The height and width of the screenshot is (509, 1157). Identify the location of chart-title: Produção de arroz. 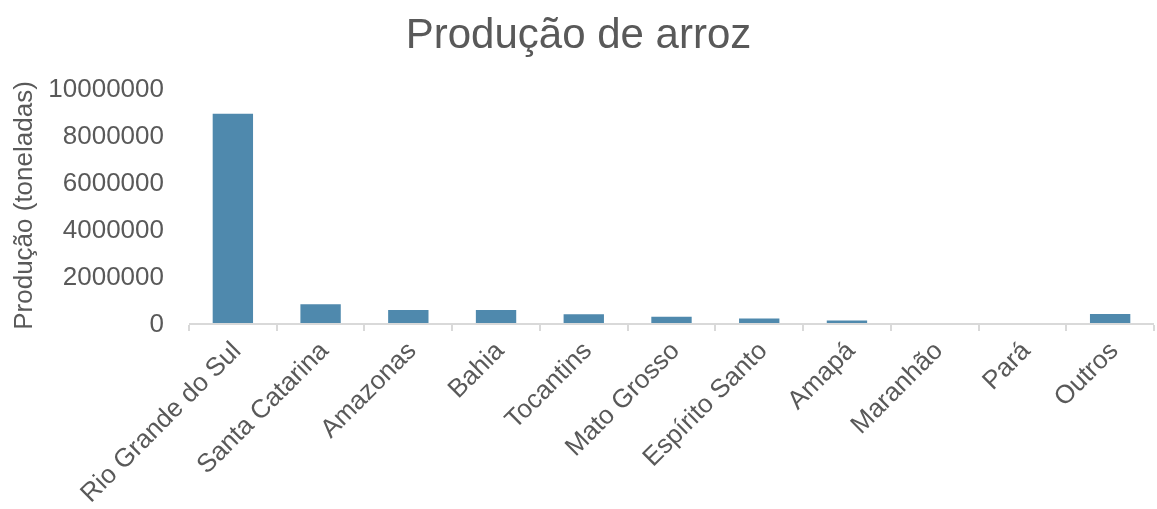
(578, 33).